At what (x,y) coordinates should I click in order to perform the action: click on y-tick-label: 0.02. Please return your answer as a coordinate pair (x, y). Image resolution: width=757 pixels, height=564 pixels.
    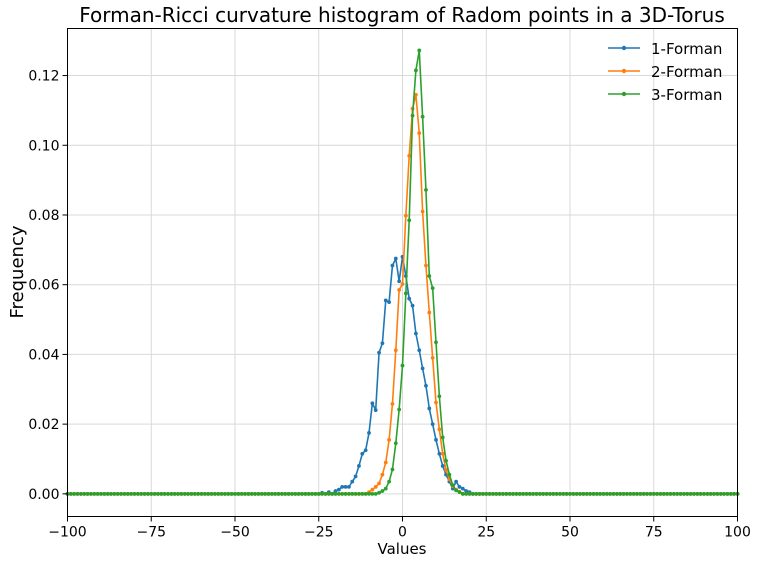
    Looking at the image, I should click on (43, 425).